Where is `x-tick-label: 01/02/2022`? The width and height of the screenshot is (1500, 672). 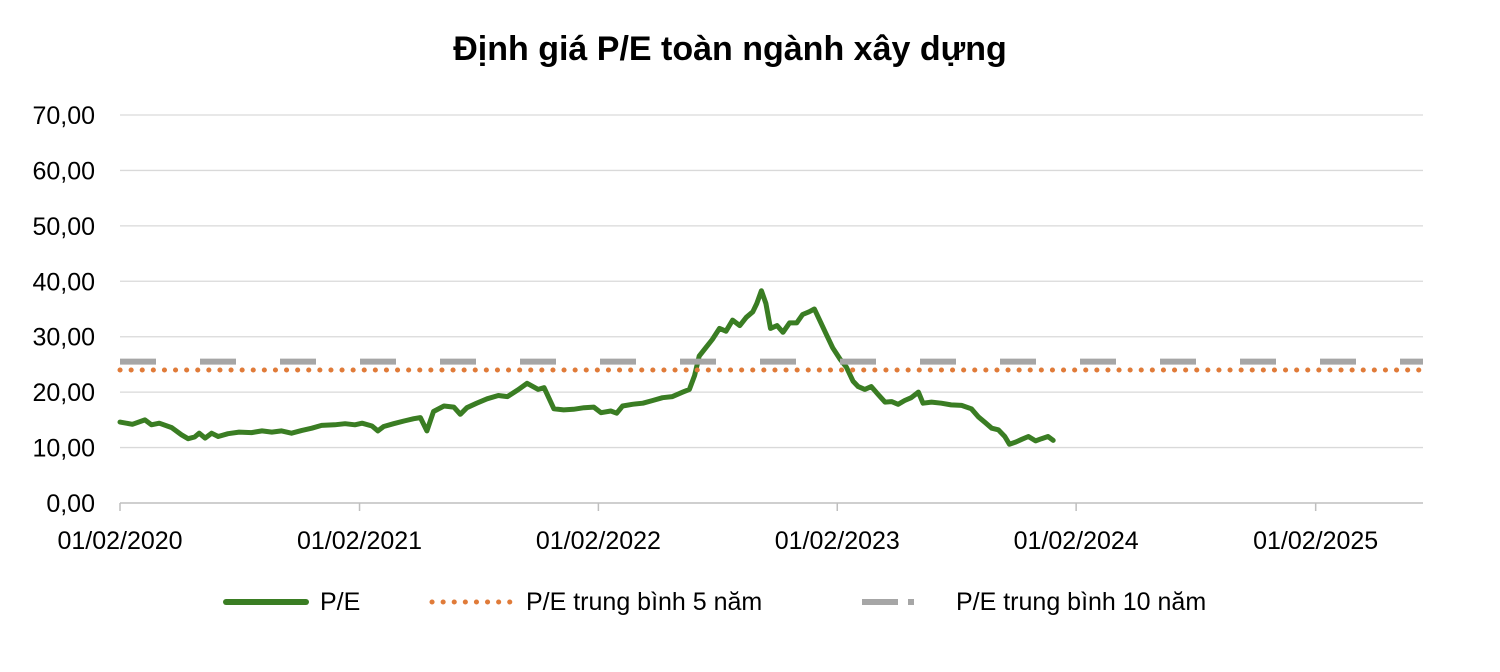 x-tick-label: 01/02/2022 is located at coordinates (598, 541).